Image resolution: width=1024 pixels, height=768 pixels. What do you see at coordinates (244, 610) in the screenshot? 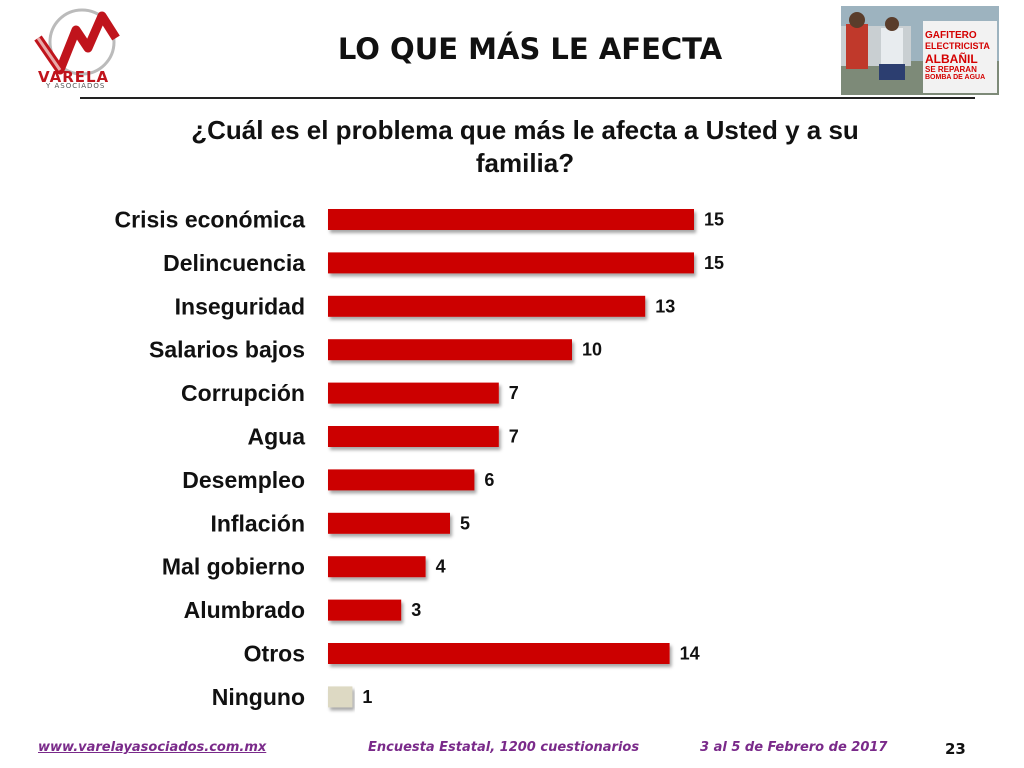
I see `category-label: Alumbrado` at bounding box center [244, 610].